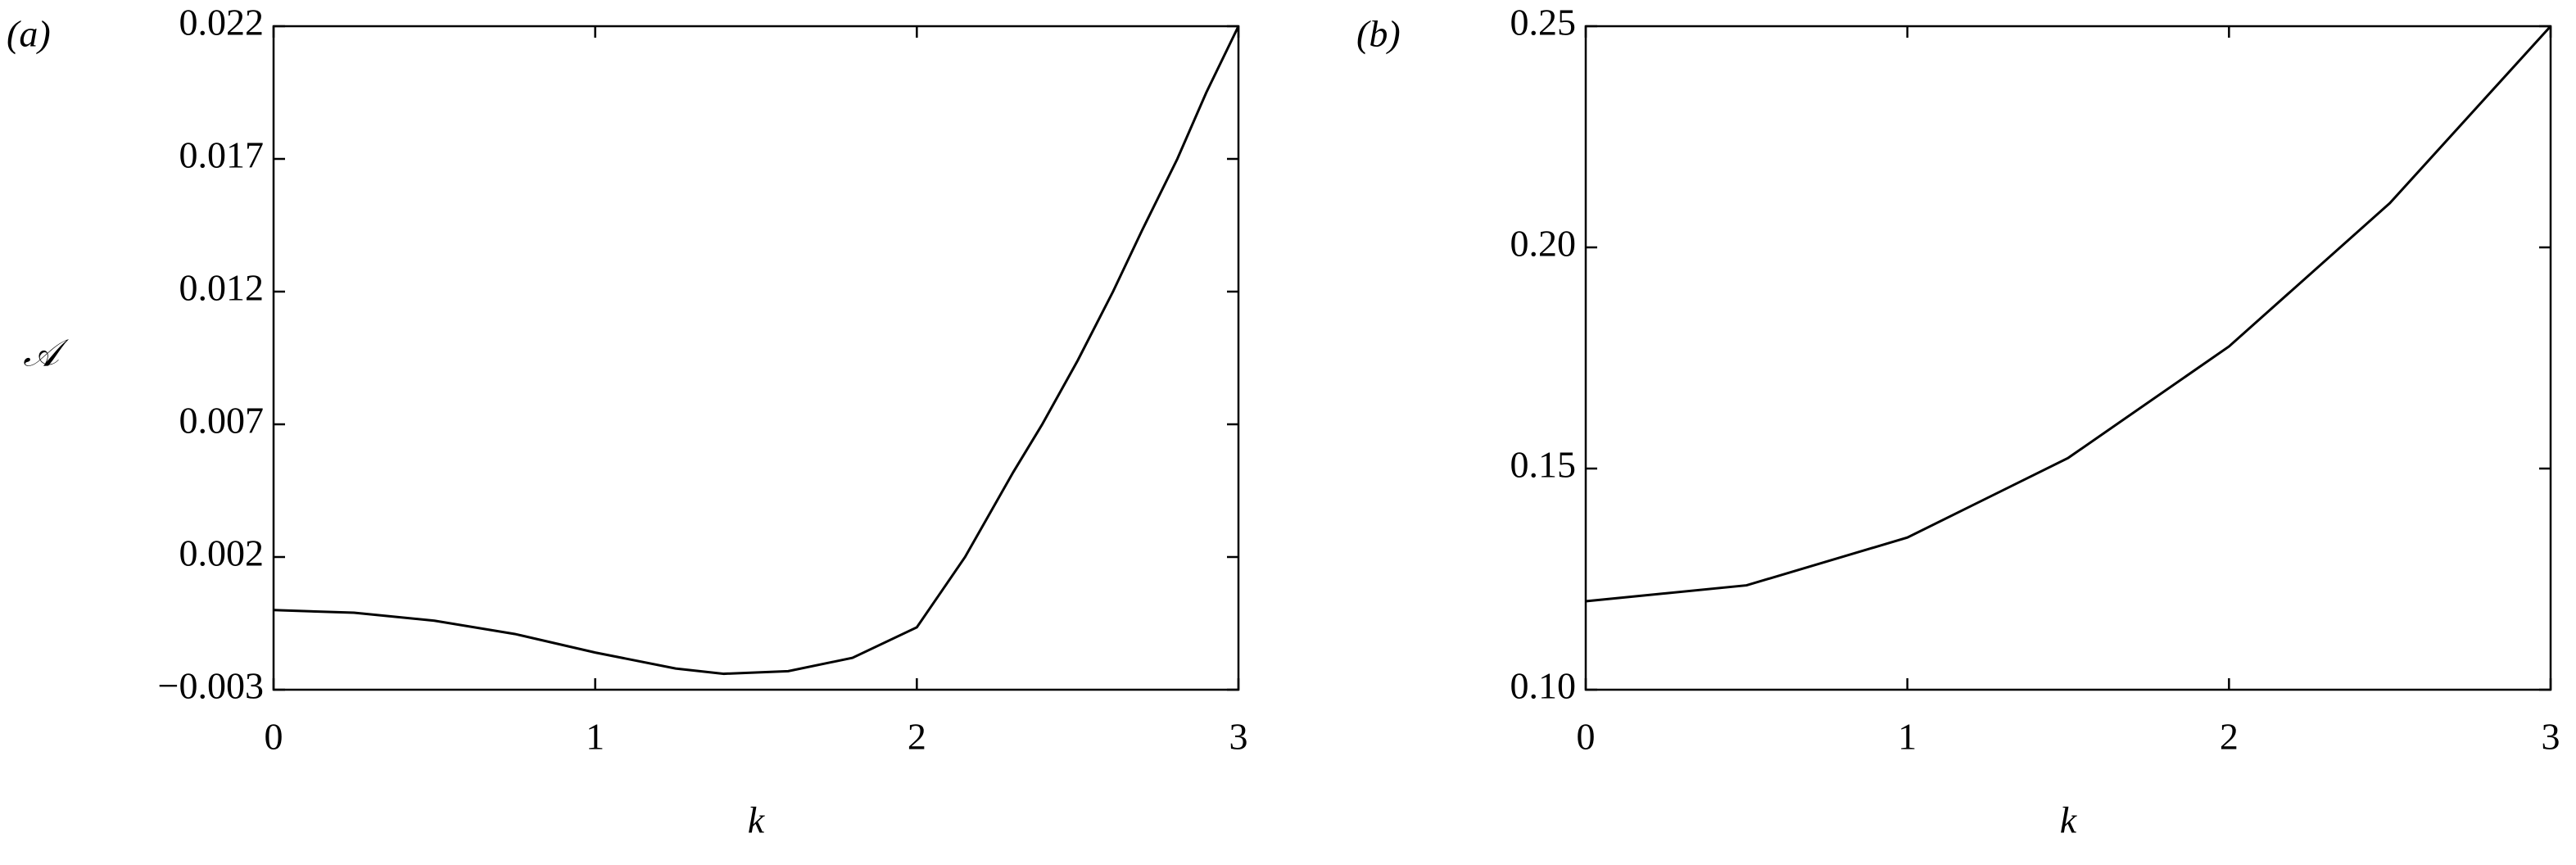 The width and height of the screenshot is (2576, 865). I want to click on y-tick-label: 0.012, so click(222, 288).